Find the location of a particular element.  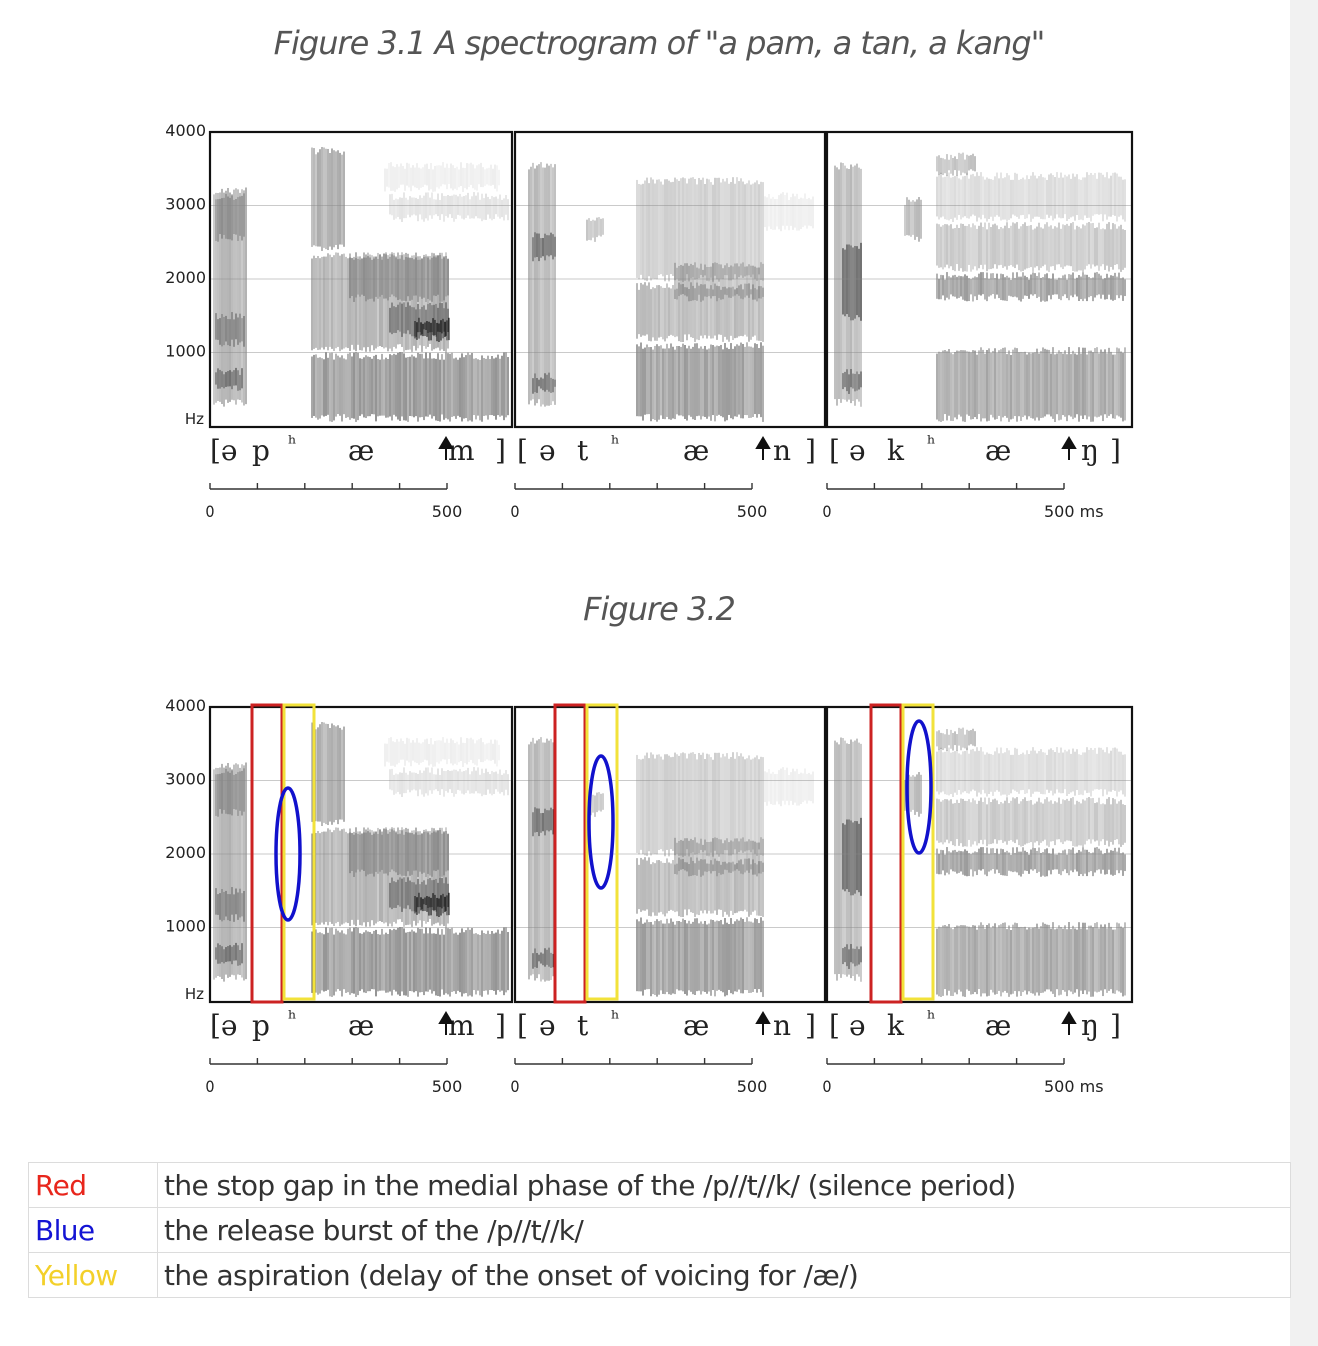

fig1-phonetic-symbol: m is located at coordinates (461, 450).